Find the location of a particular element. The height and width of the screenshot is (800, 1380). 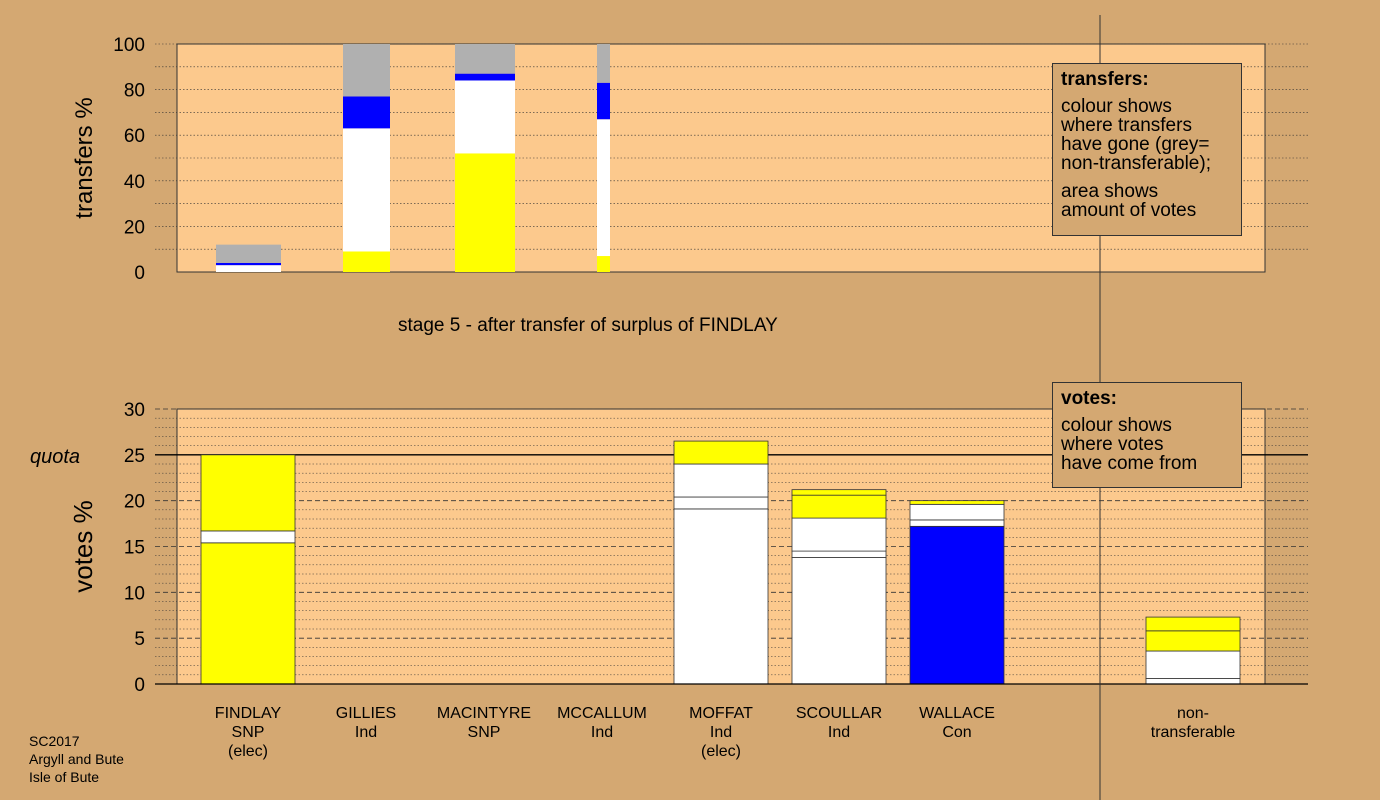

candidate-label: FINDLAY SNP (elec) is located at coordinates (248, 732).